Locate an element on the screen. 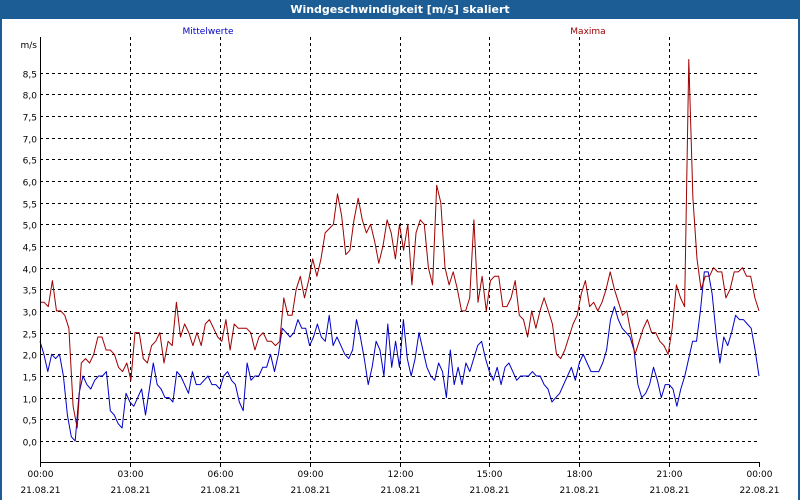 Image resolution: width=800 pixels, height=500 pixels. window-title: Windgeschwindigkeit [m/s] skaliert is located at coordinates (400, 9).